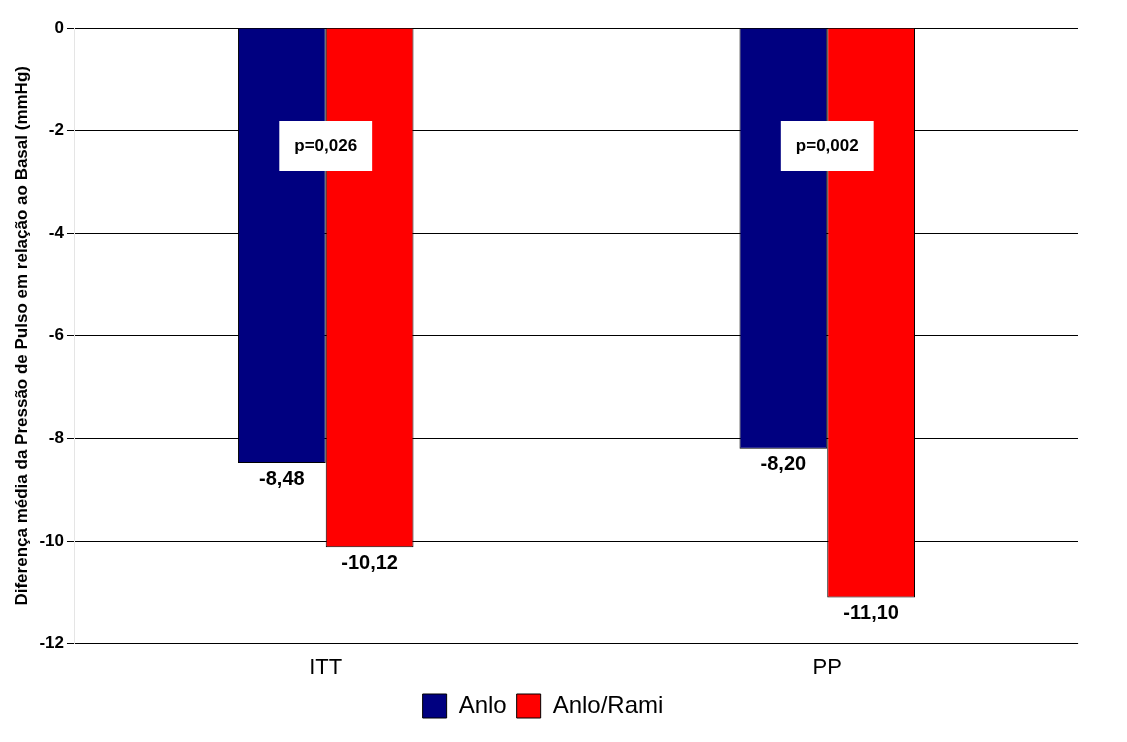  I want to click on x-tick-label: ITT, so click(326, 666).